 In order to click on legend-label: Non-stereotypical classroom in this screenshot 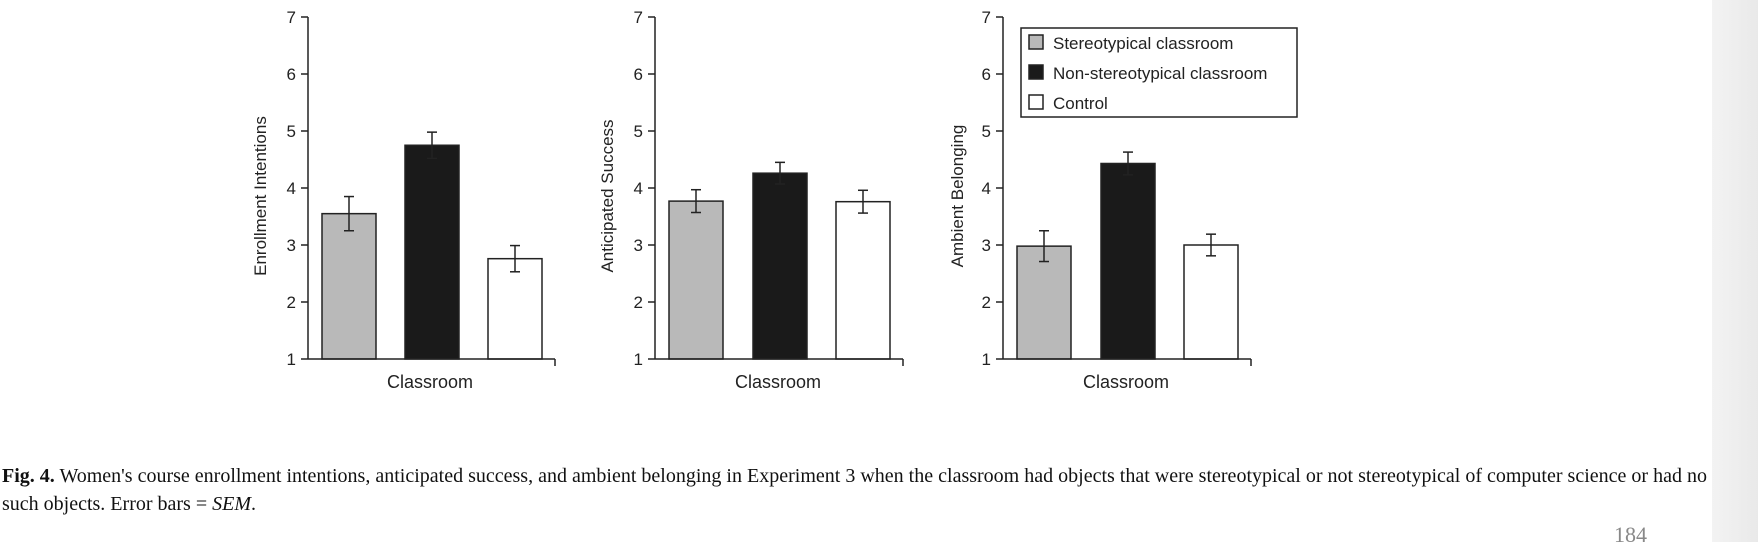, I will do `click(1160, 73)`.